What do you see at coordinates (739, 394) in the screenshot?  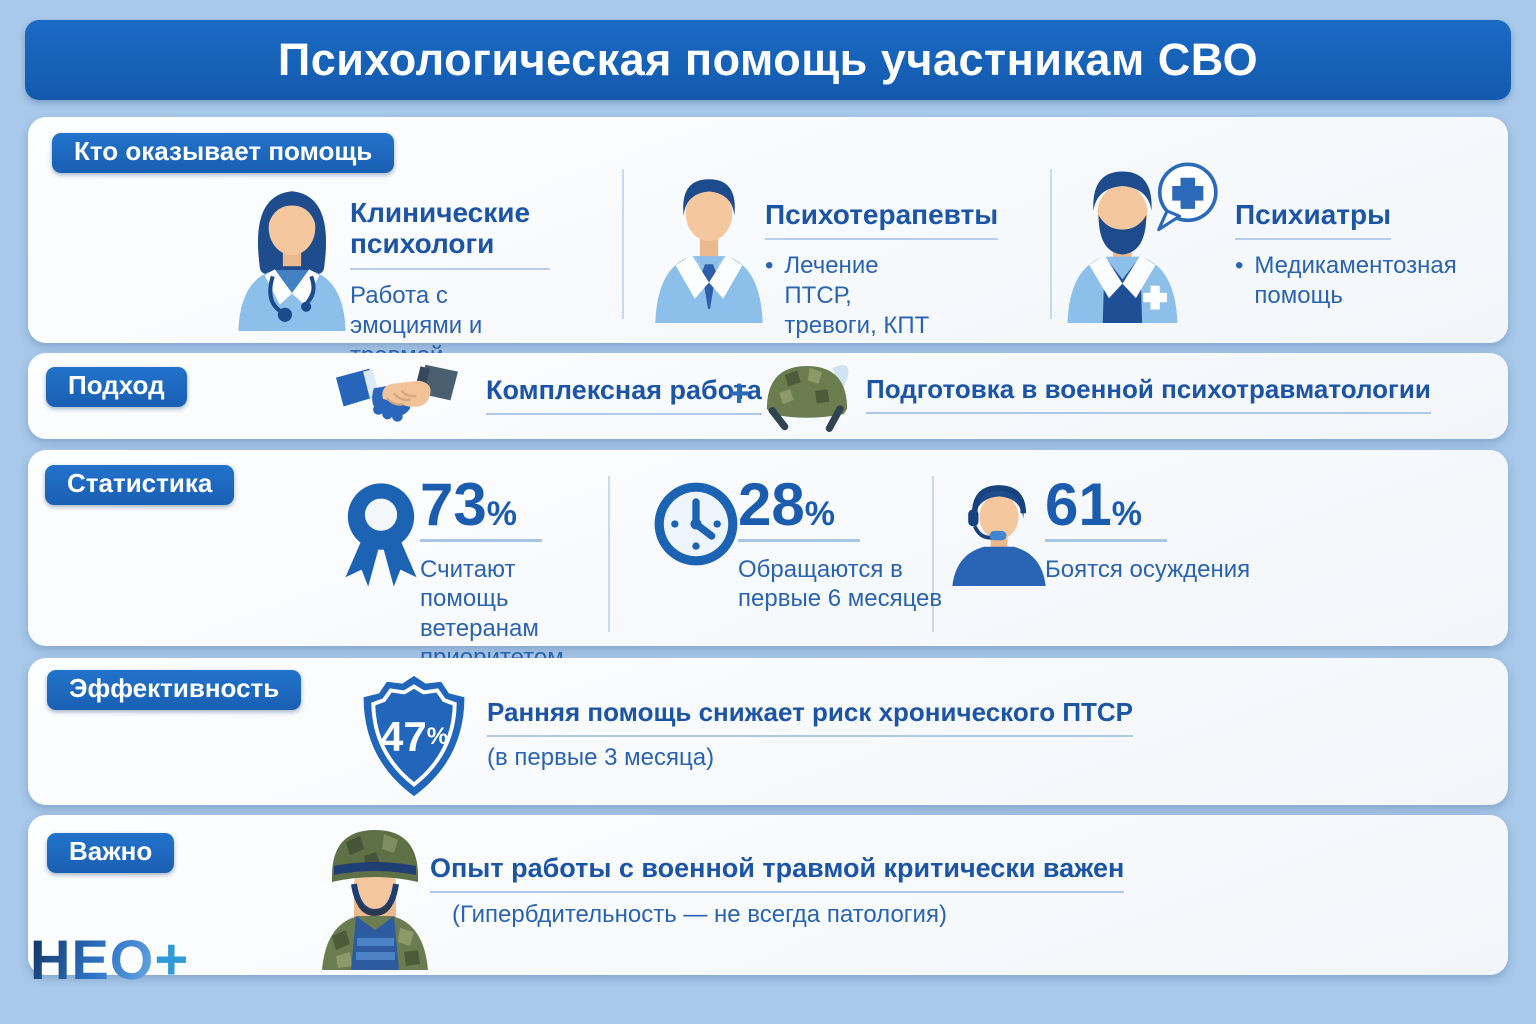 I see `plus-icon: +` at bounding box center [739, 394].